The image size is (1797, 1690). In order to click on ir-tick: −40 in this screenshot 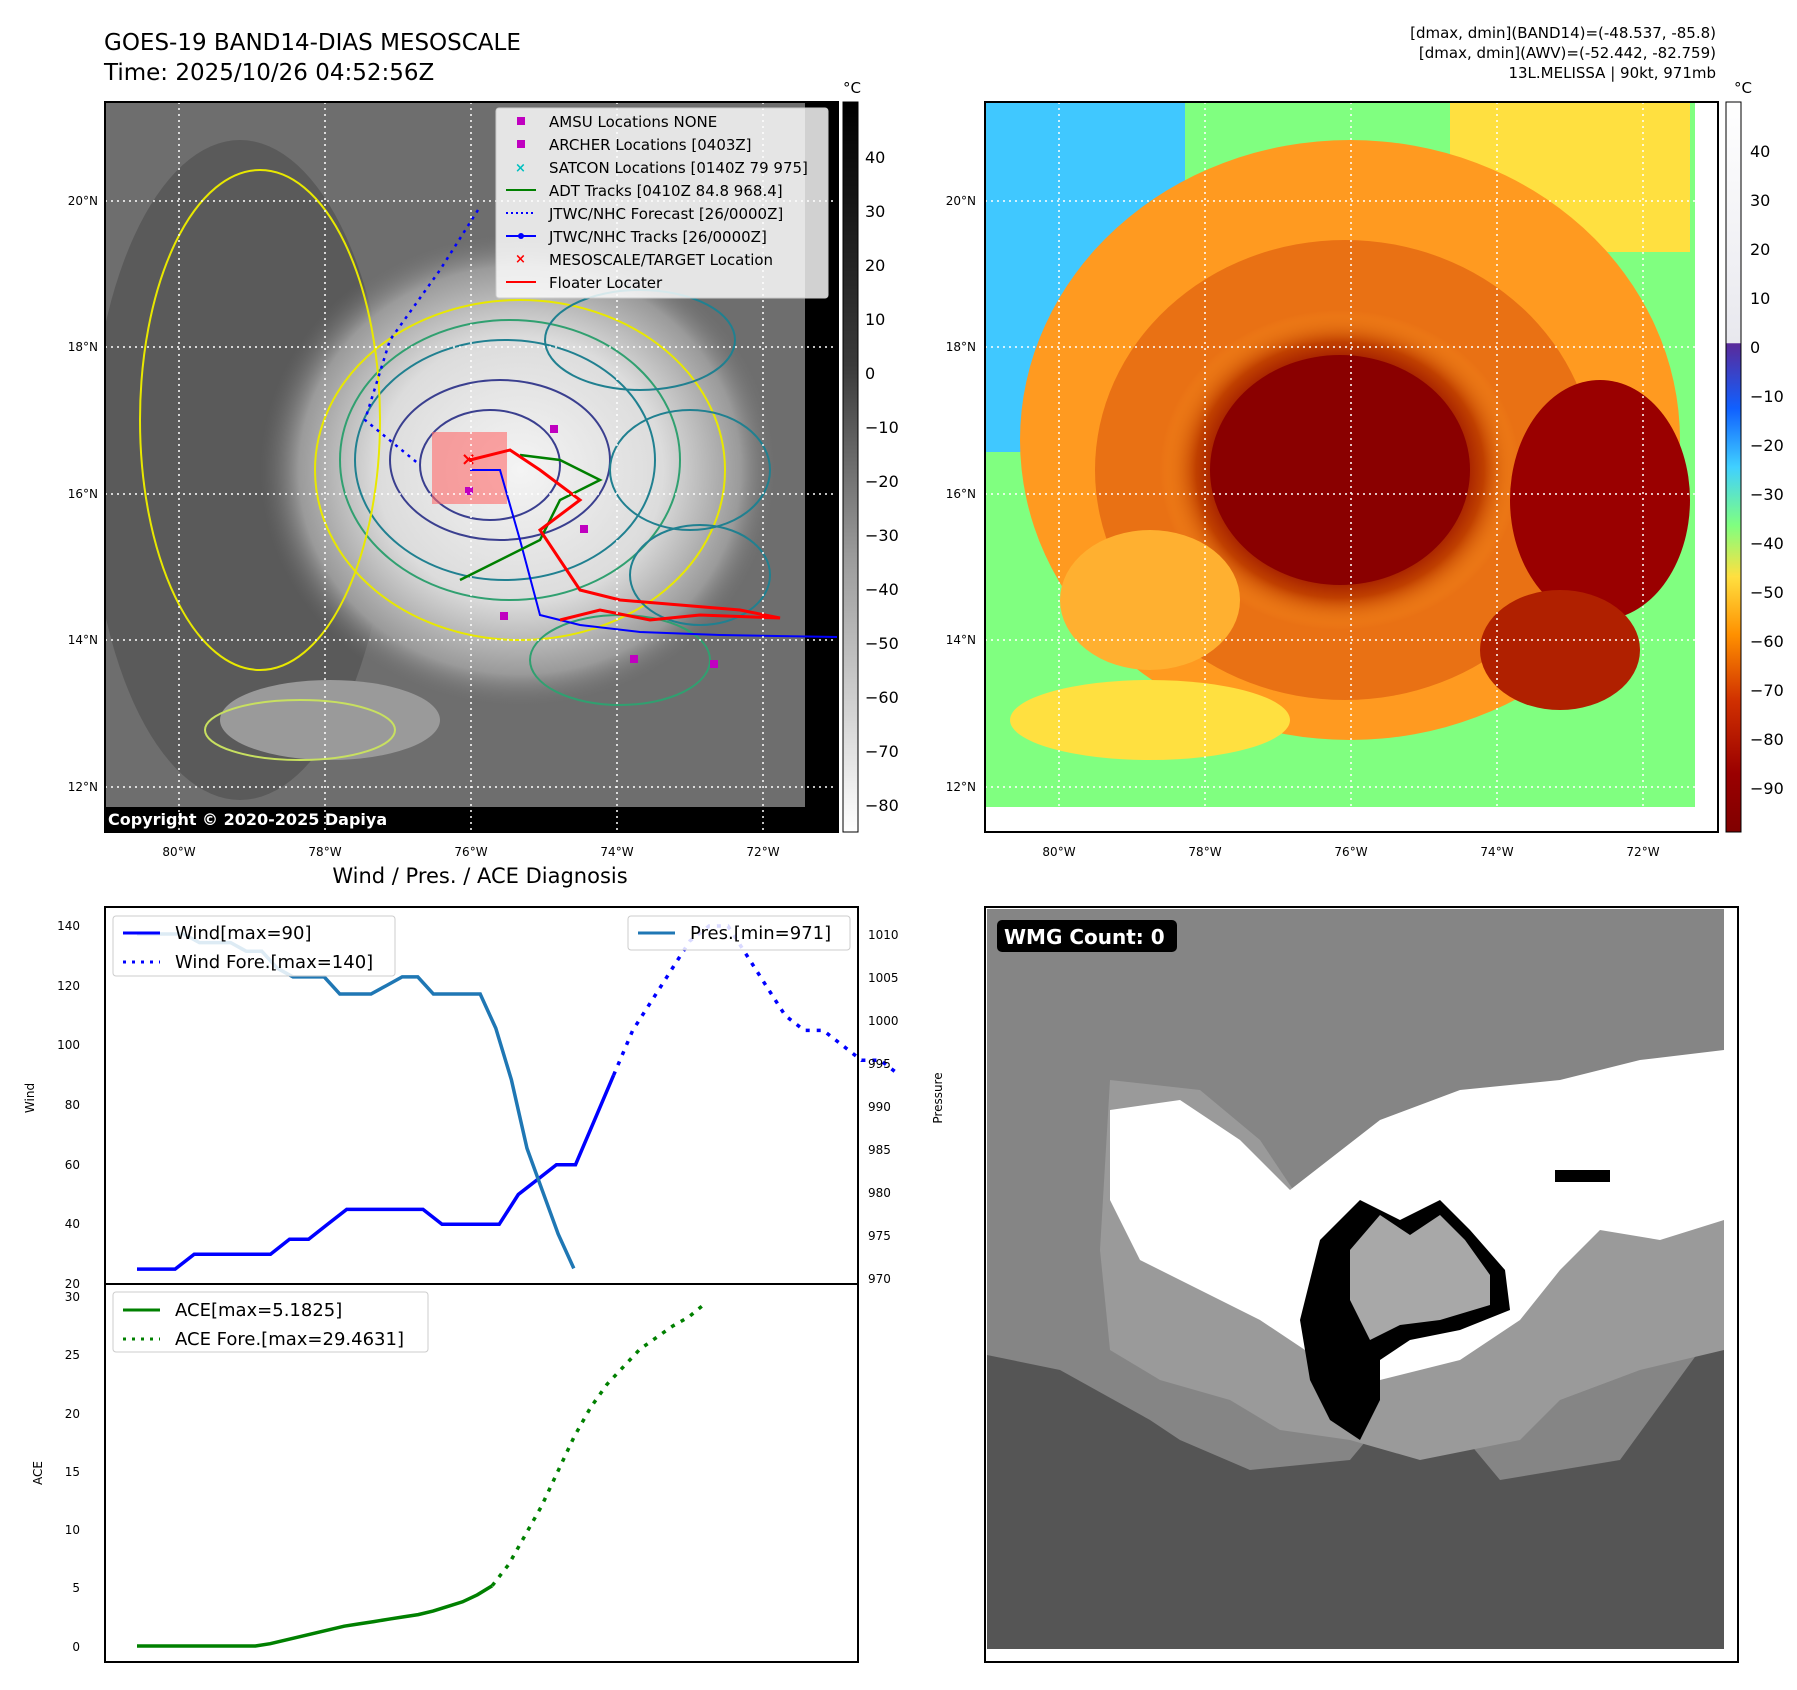, I will do `click(882, 589)`.